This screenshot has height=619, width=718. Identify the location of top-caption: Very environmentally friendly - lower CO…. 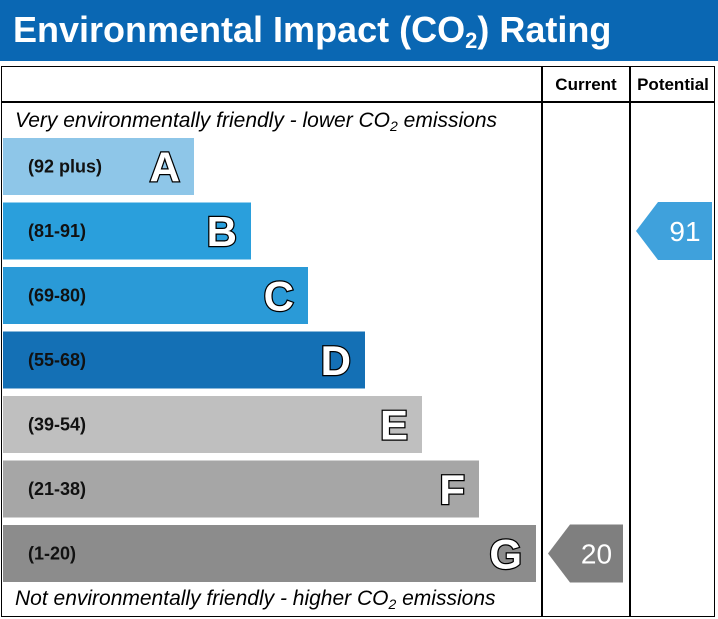
(256, 121).